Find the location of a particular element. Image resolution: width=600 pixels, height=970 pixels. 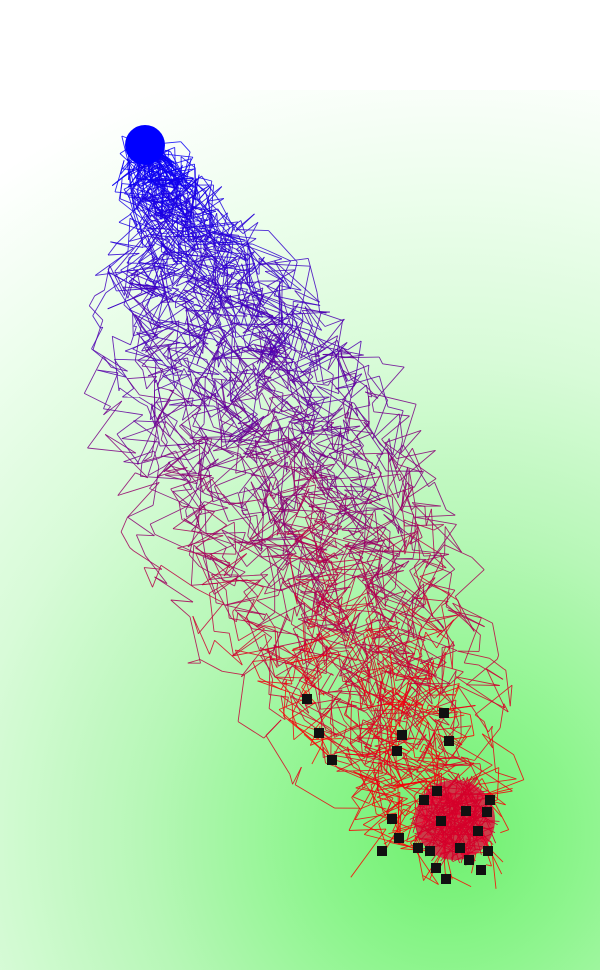

endpoint-markers is located at coordinates (398, 789).